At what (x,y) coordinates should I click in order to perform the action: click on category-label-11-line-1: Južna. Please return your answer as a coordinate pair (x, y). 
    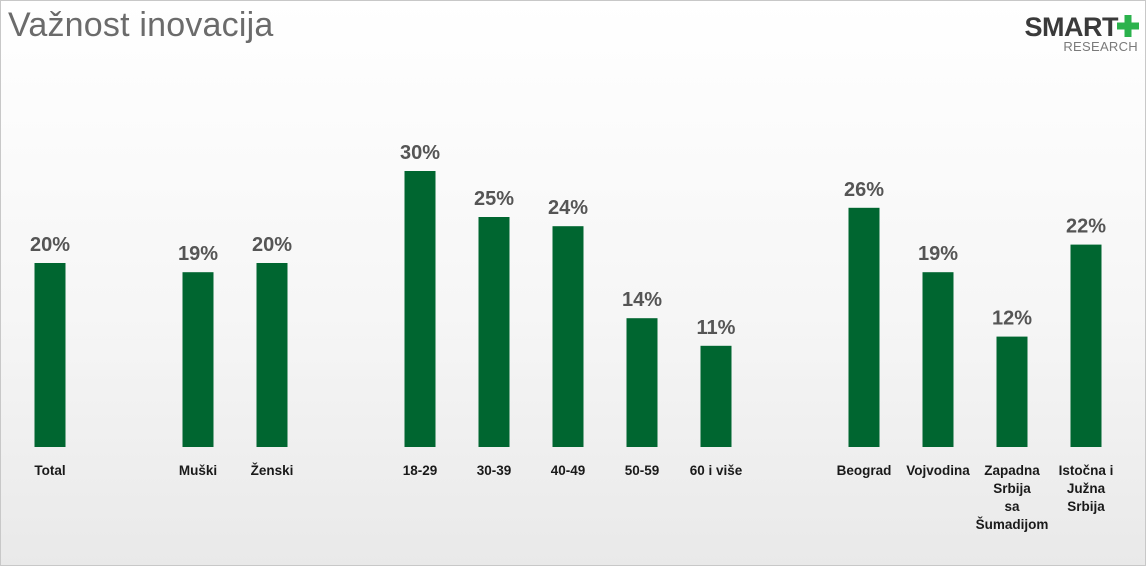
    Looking at the image, I should click on (1086, 488).